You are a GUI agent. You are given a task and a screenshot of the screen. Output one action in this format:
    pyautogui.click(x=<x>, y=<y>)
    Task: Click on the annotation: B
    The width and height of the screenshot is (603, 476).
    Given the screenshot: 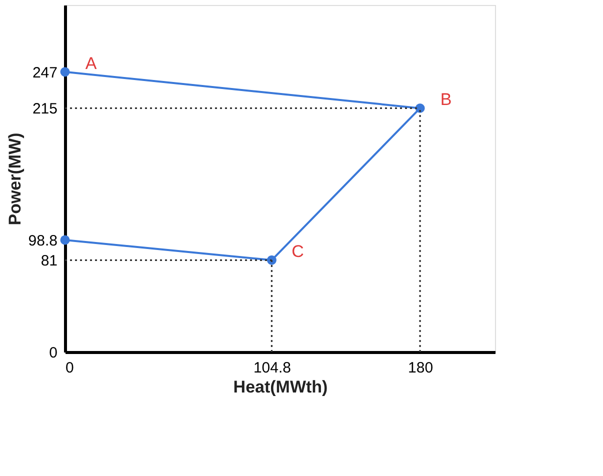 What is the action you would take?
    pyautogui.click(x=446, y=100)
    